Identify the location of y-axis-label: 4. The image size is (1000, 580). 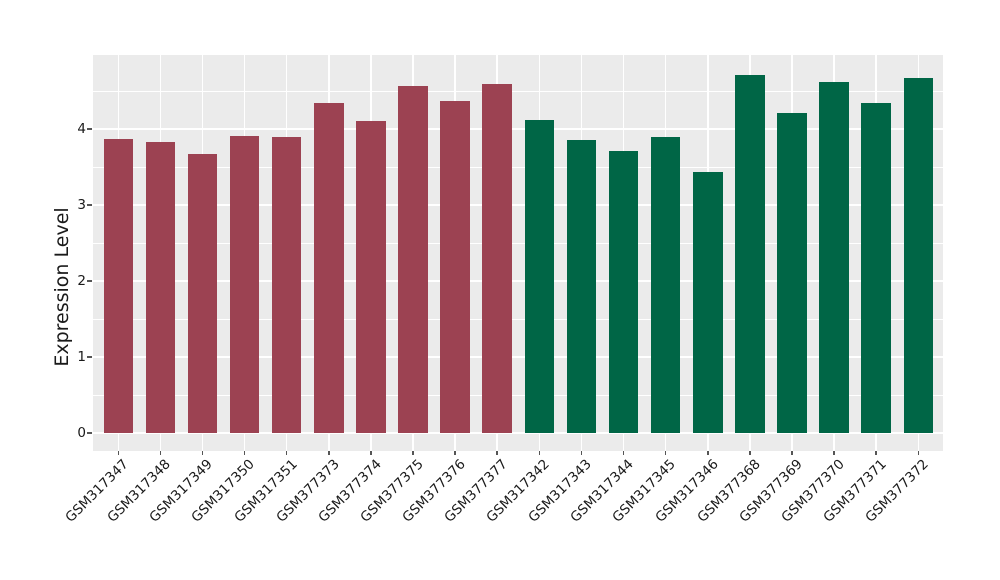
(81, 129).